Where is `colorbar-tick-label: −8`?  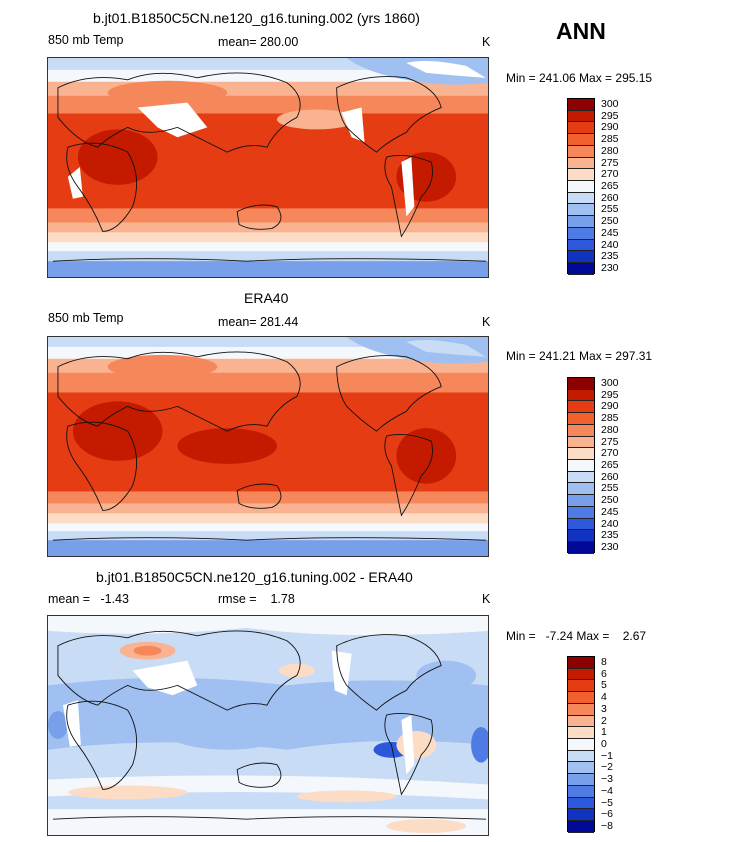
colorbar-tick-label: −8 is located at coordinates (607, 826).